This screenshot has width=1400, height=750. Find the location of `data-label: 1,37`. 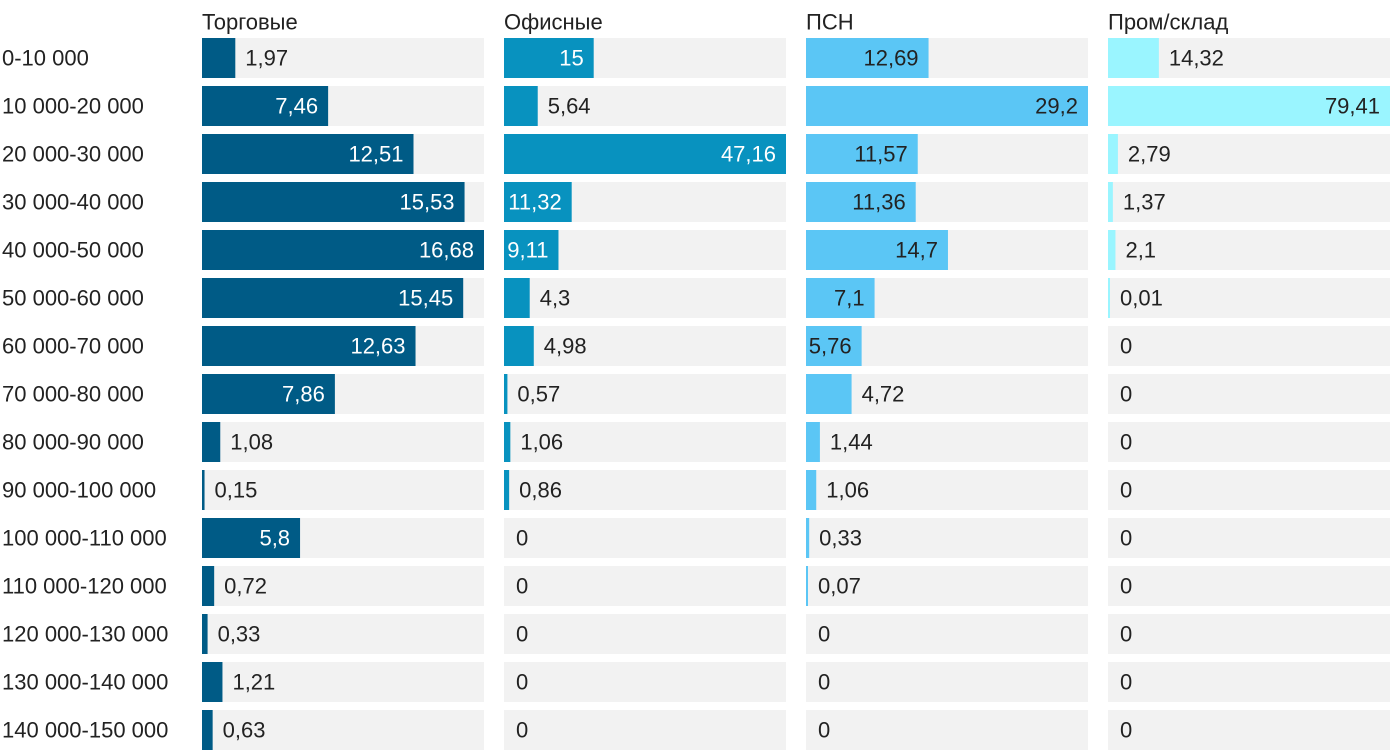

data-label: 1,37 is located at coordinates (1144, 202).